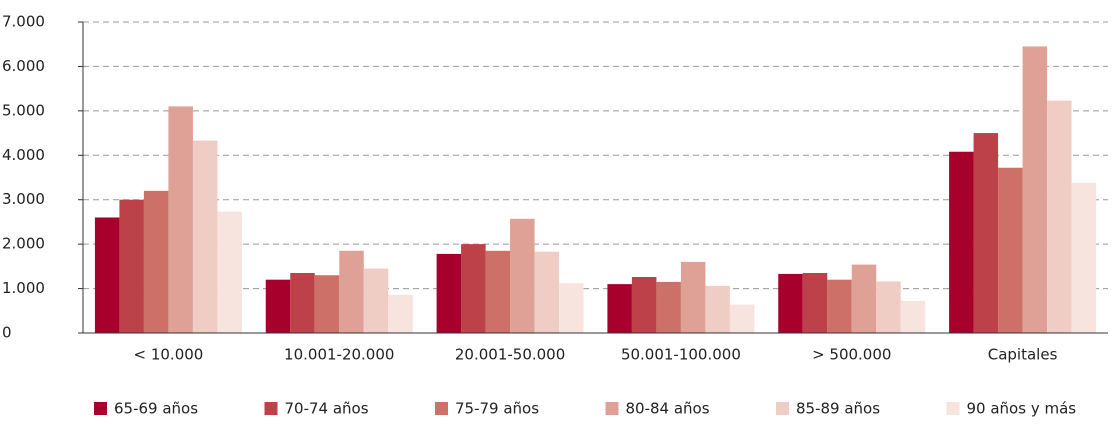 Image resolution: width=1114 pixels, height=424 pixels. What do you see at coordinates (23, 22) in the screenshot?
I see `y-tick-label: 7.000` at bounding box center [23, 22].